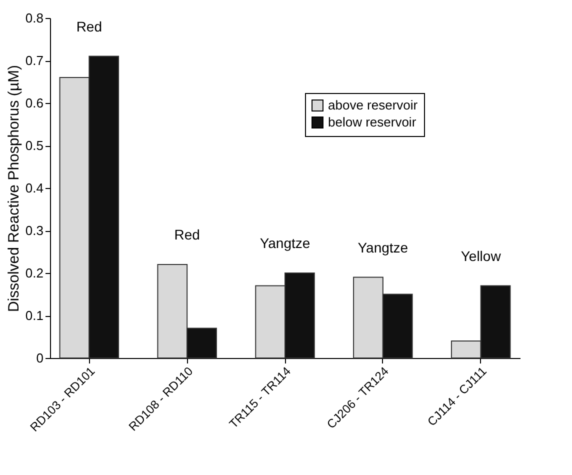 Image resolution: width=572 pixels, height=475 pixels. What do you see at coordinates (481, 256) in the screenshot?
I see `annotation: Yellow` at bounding box center [481, 256].